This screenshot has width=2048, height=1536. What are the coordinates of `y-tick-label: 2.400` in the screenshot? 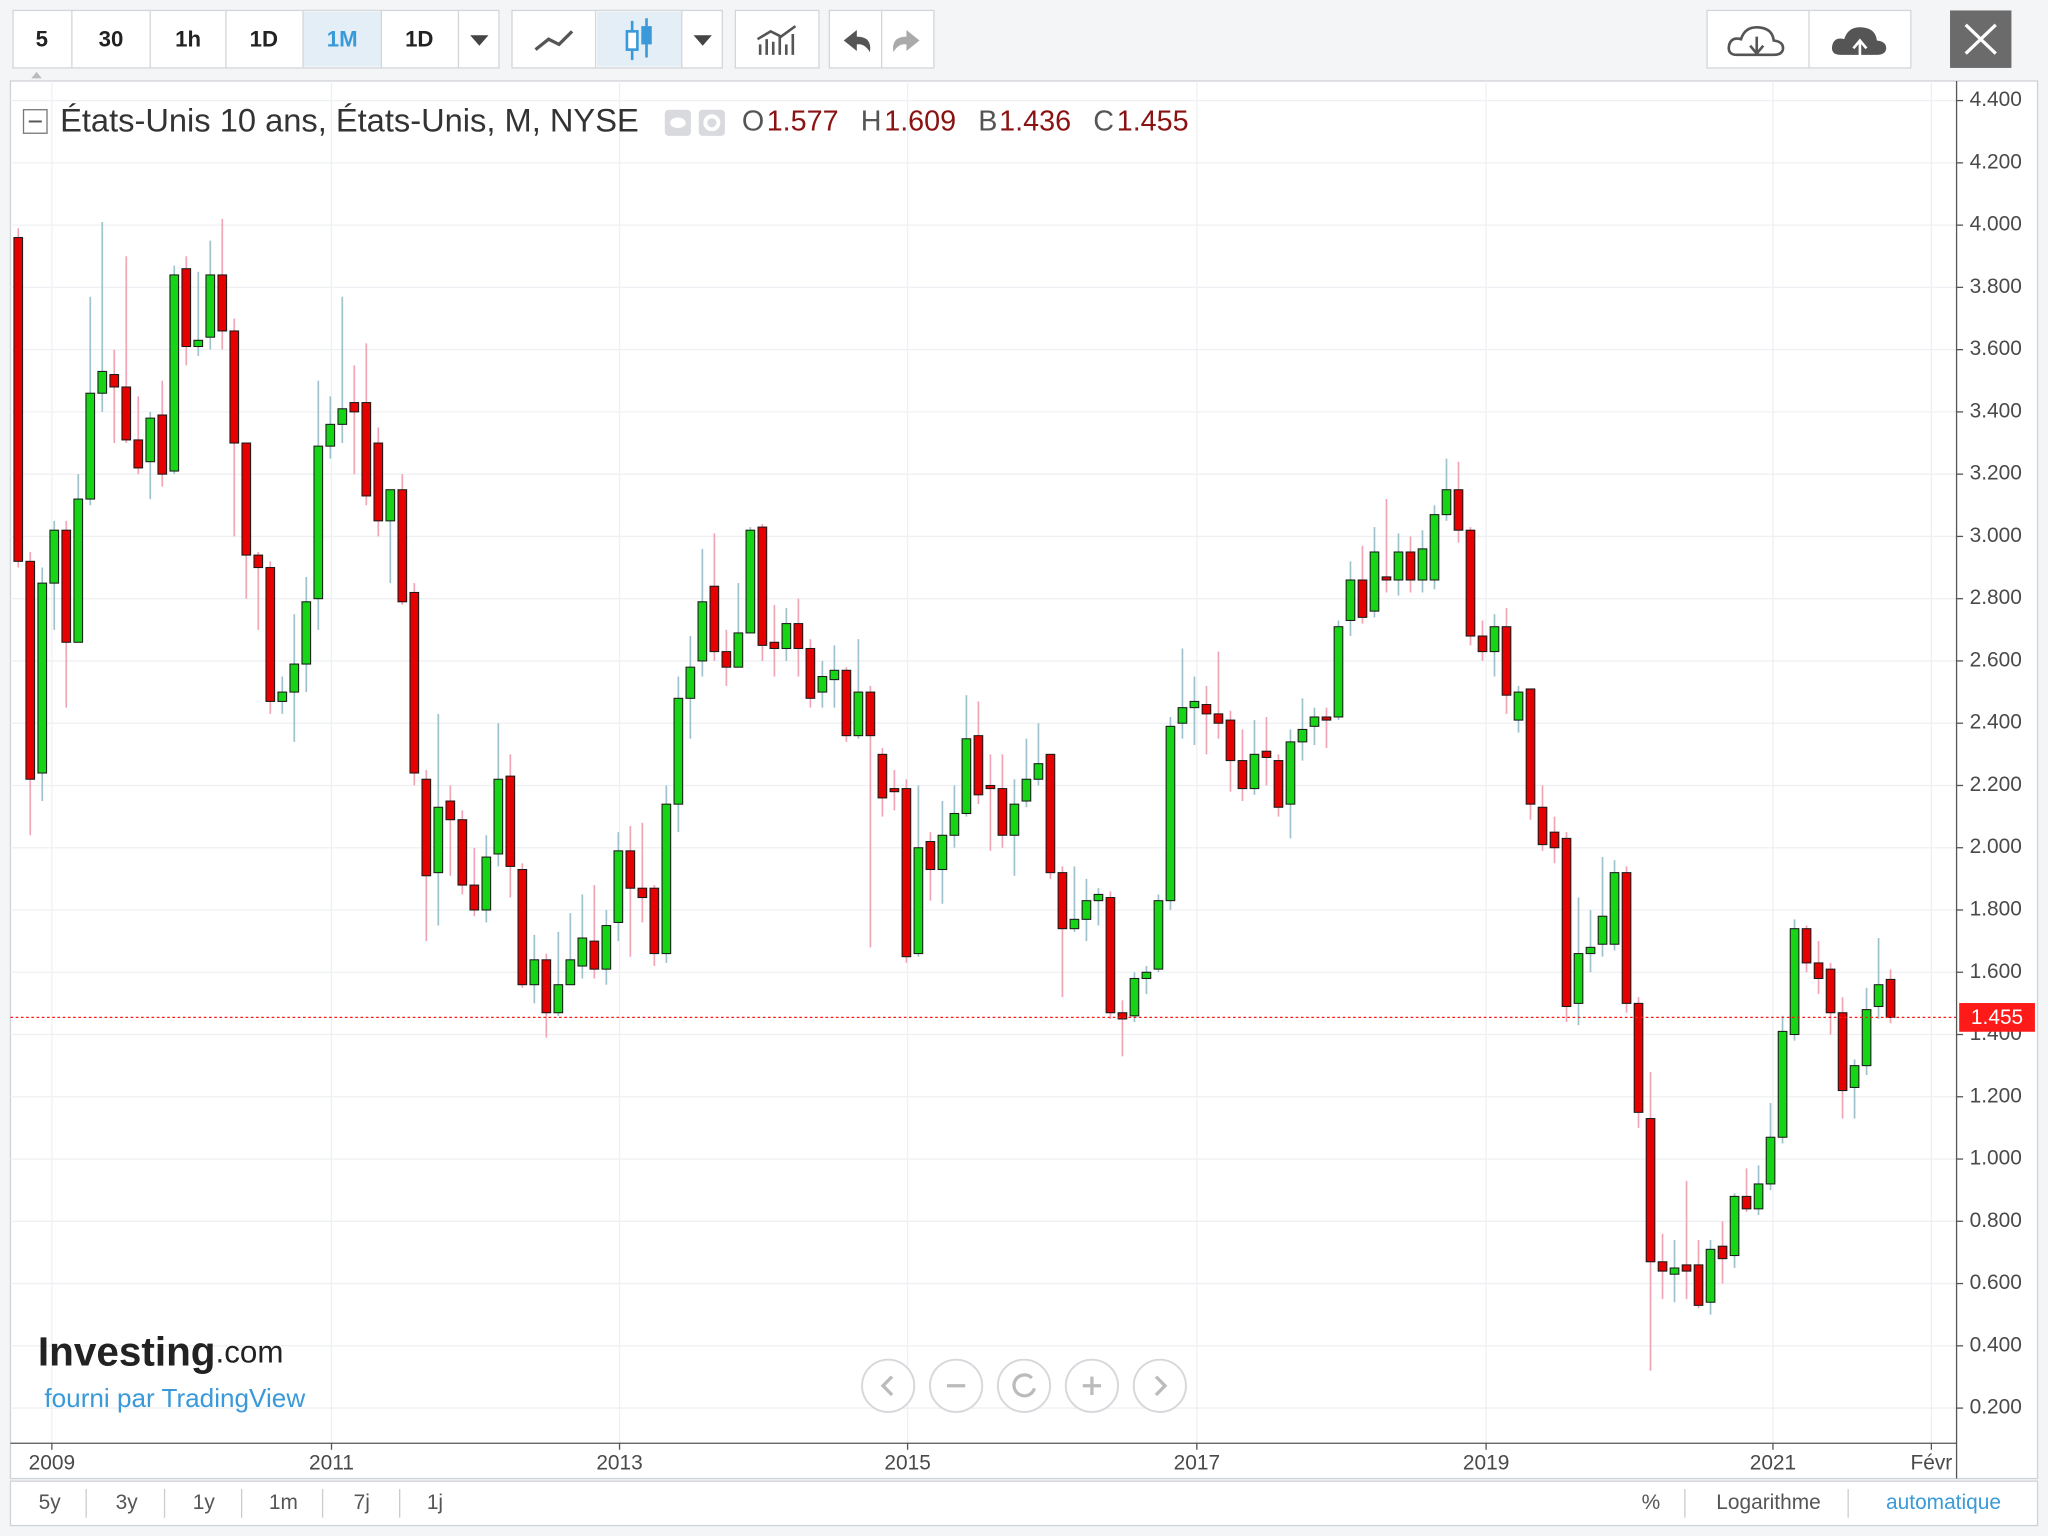 It's located at (1996, 722).